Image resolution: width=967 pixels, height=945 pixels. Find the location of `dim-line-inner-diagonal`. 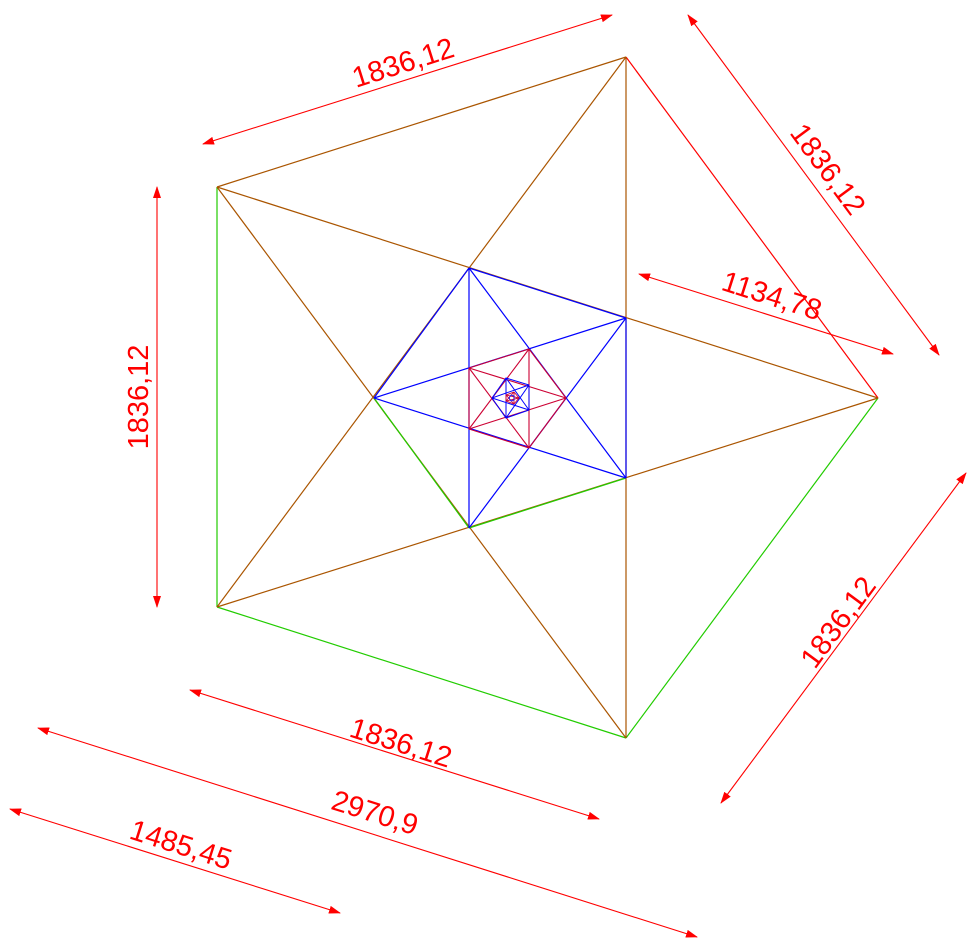

dim-line-inner-diagonal is located at coordinates (766, 314).